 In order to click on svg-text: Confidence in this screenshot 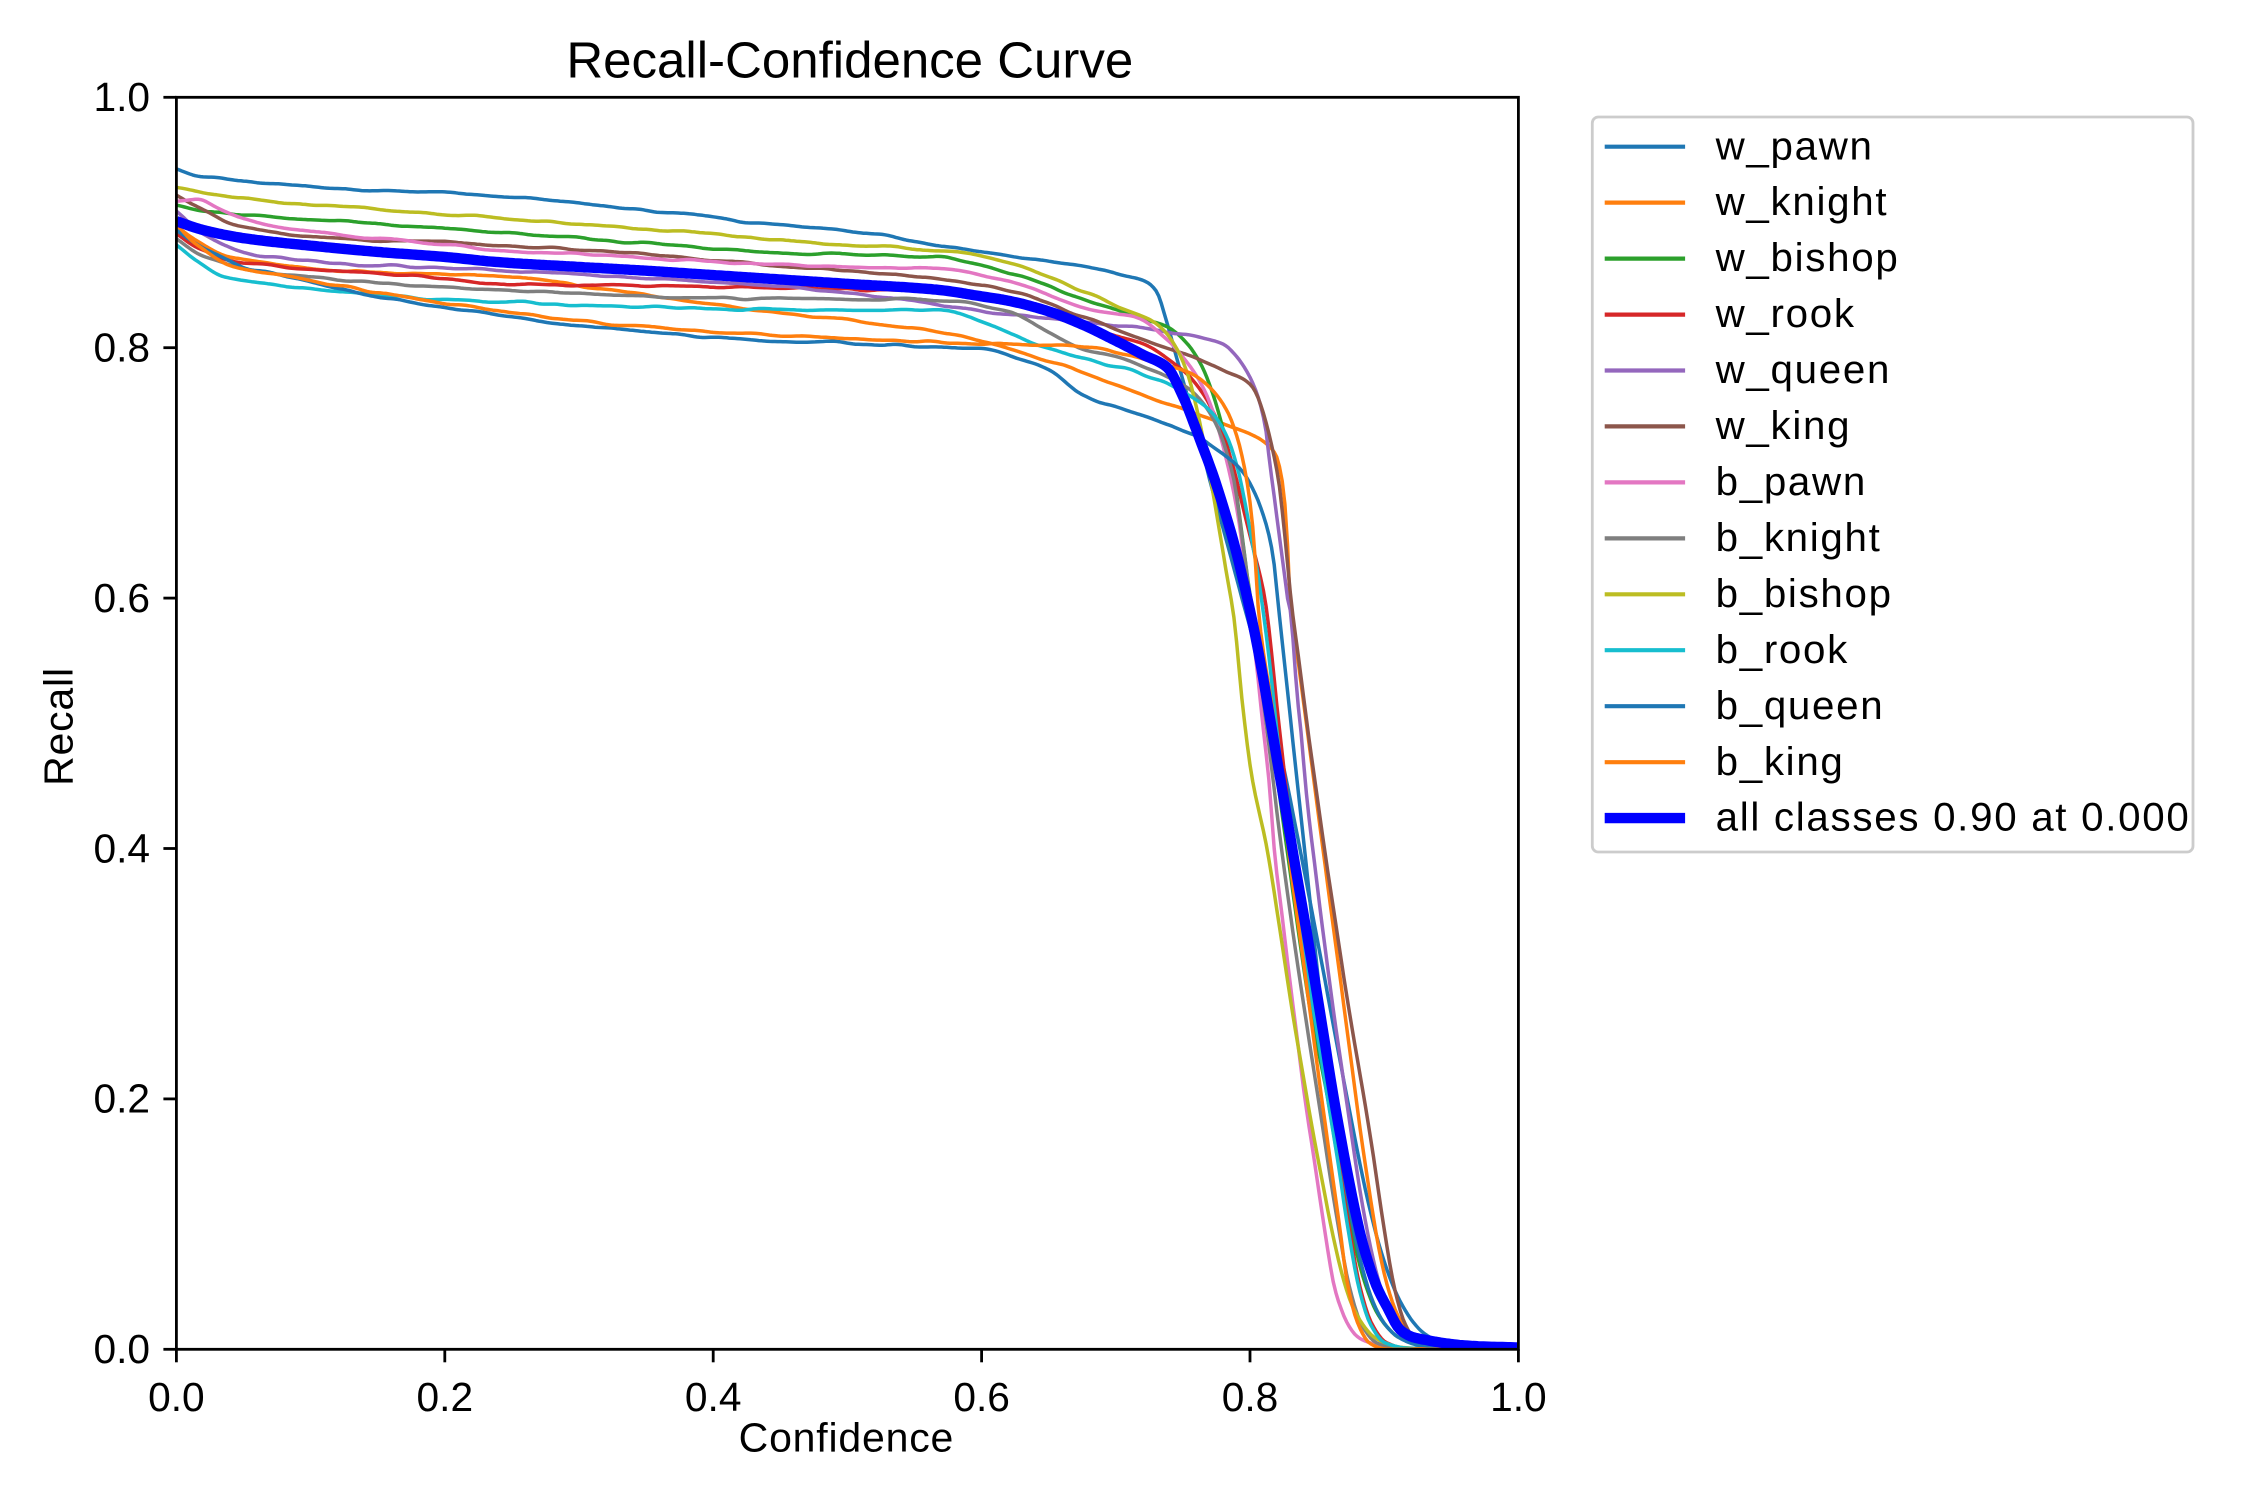, I will do `click(846, 1438)`.